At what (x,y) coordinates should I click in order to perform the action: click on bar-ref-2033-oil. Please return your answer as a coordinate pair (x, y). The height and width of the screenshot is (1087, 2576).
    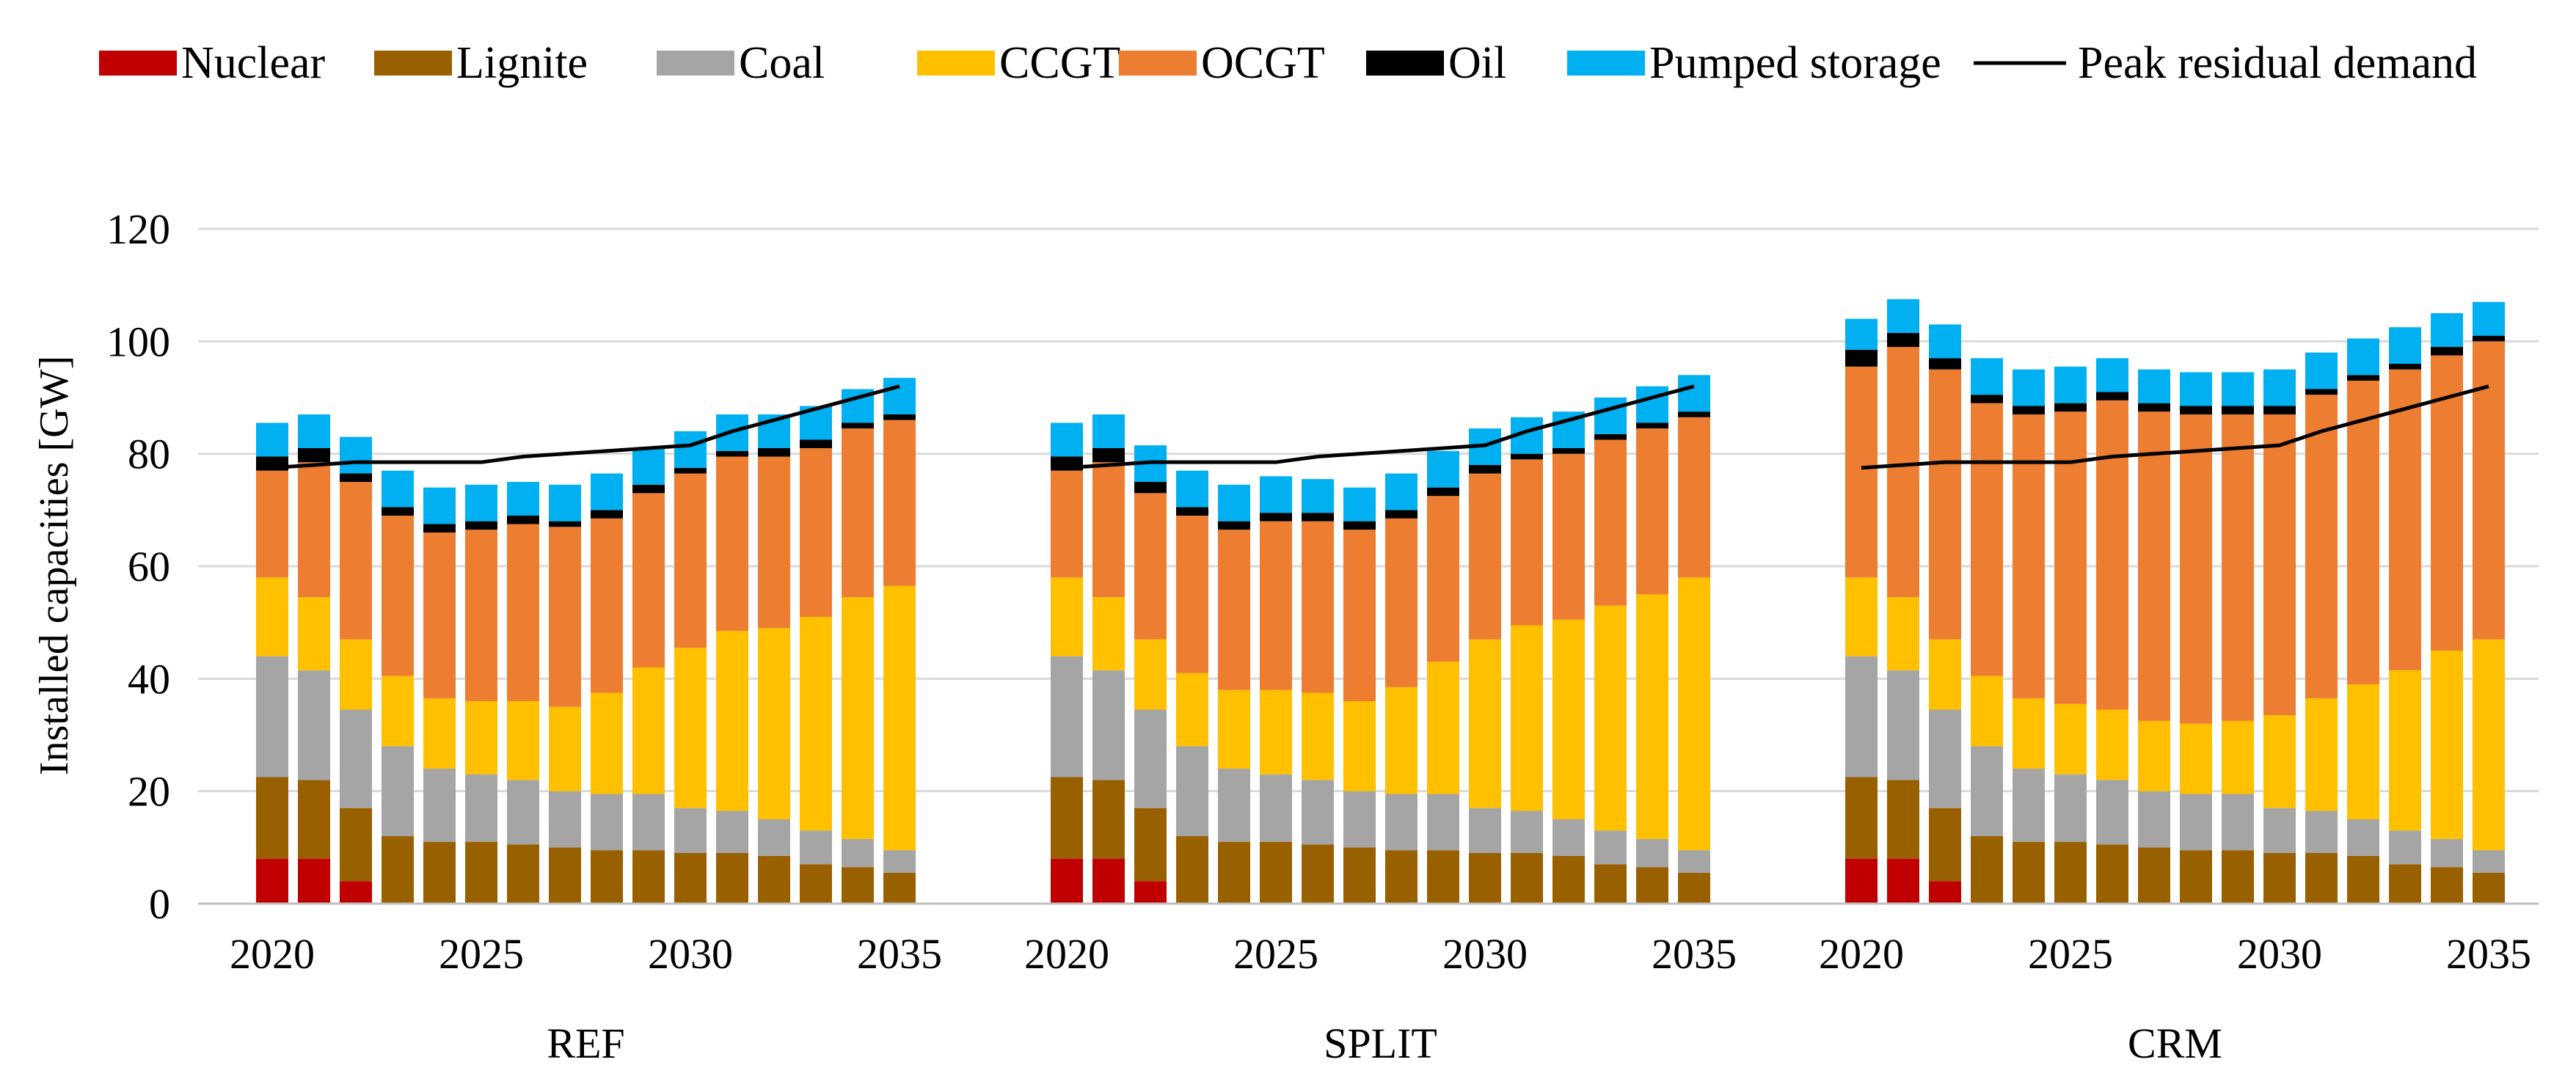
    Looking at the image, I should click on (816, 443).